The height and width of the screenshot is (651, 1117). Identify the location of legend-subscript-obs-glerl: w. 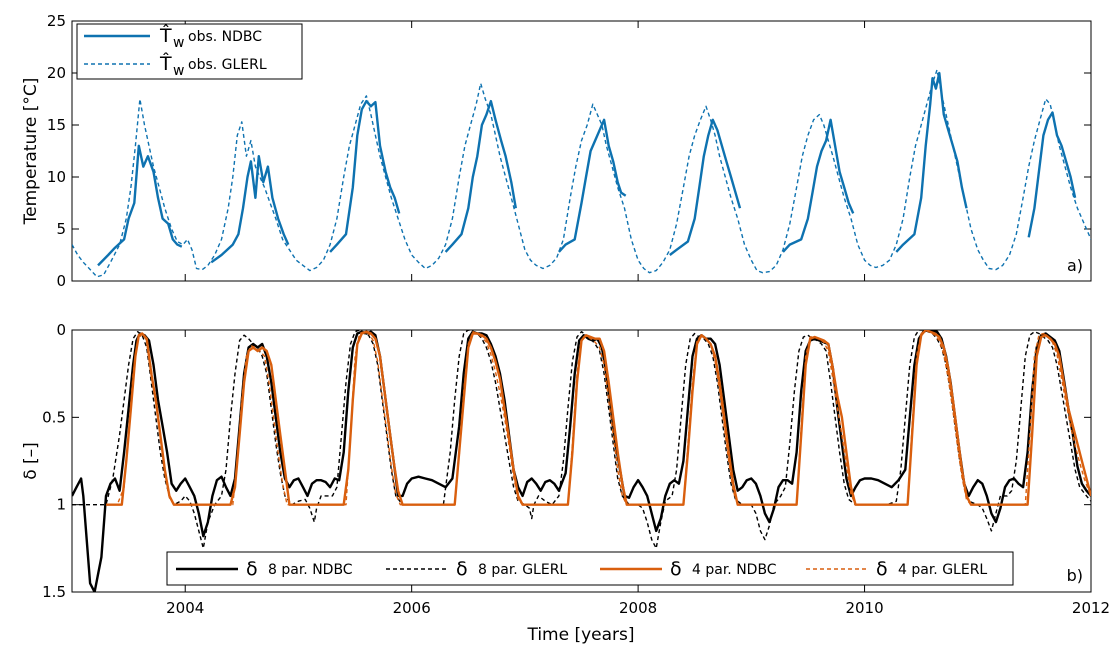
(178, 71).